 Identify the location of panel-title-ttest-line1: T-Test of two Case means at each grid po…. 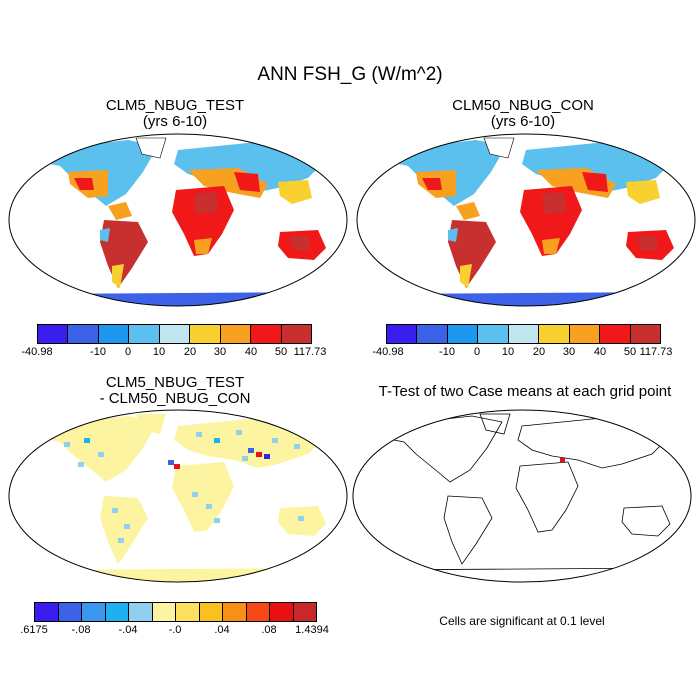
(525, 391).